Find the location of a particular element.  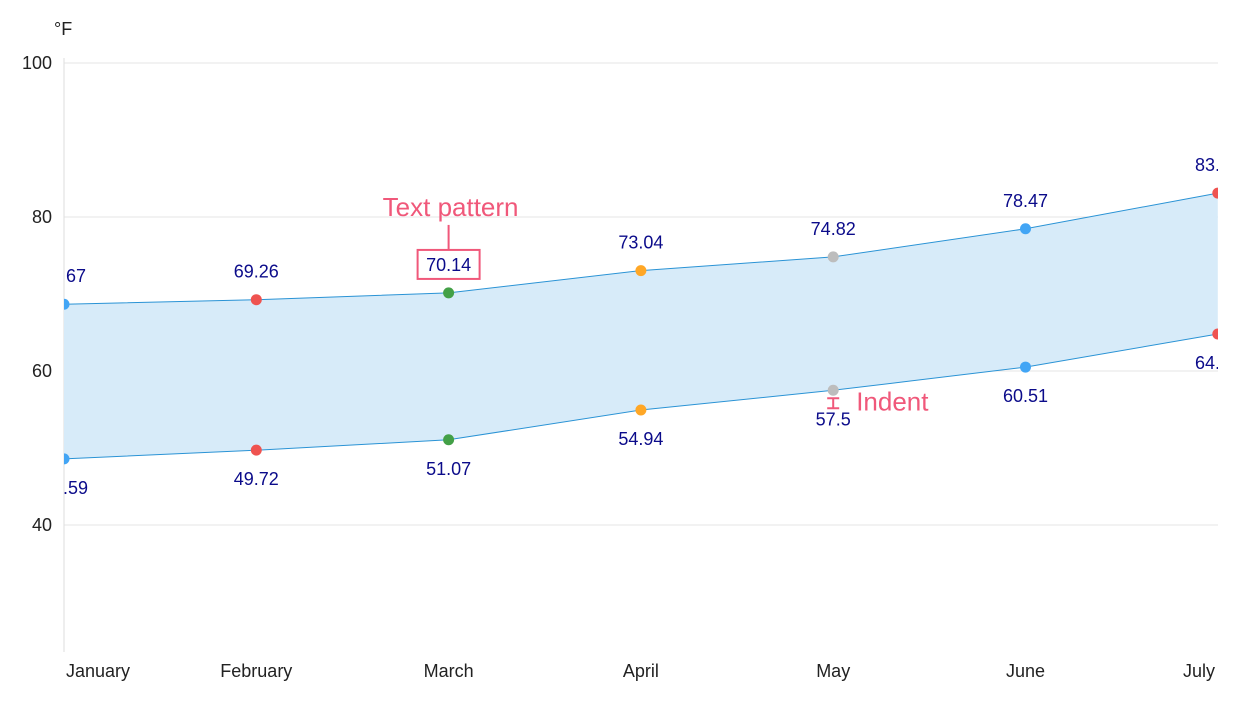

annotations: Text pattern Indent is located at coordinates (656, 304).